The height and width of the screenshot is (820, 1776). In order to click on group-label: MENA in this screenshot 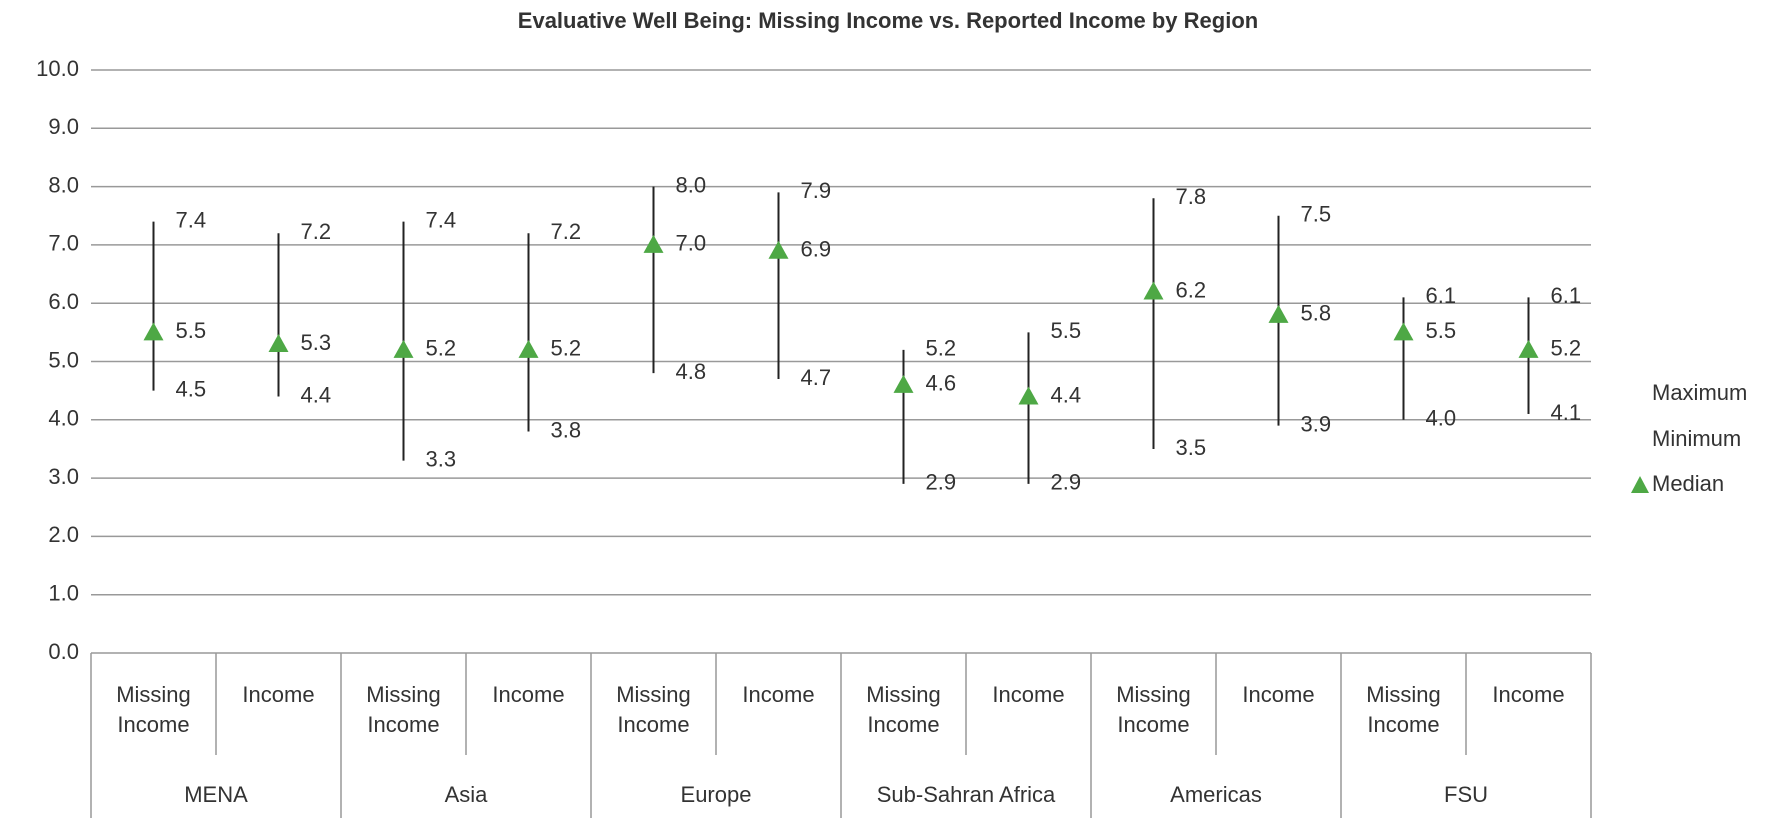, I will do `click(216, 794)`.